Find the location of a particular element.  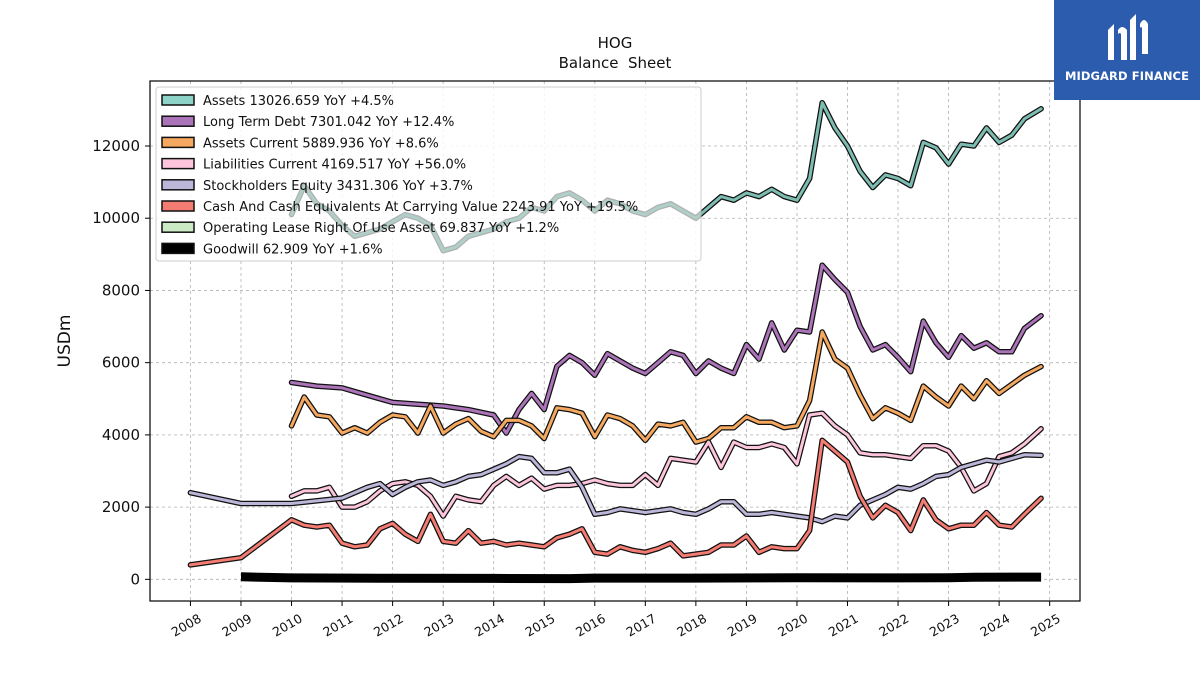

legend-entry: Assets Current 5889.936 YoY +8.6% is located at coordinates (321, 143).